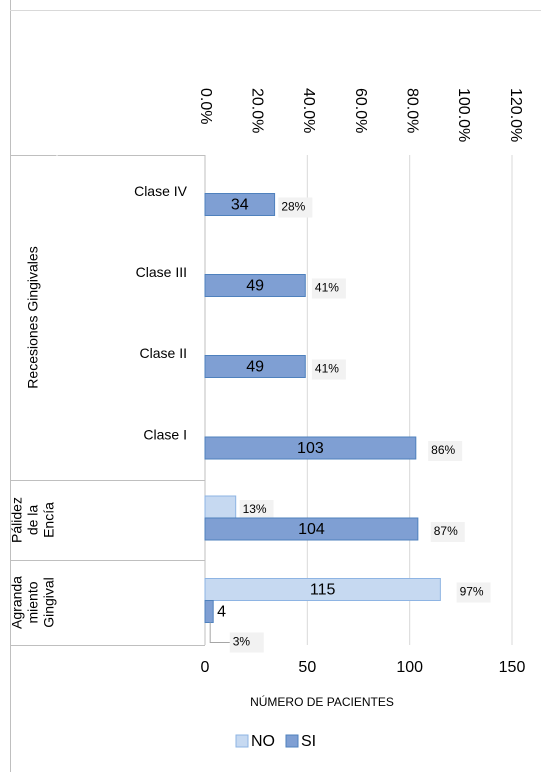  Describe the element at coordinates (205, 106) in the screenshot. I see `x2-tick-label: 0.0%` at that location.